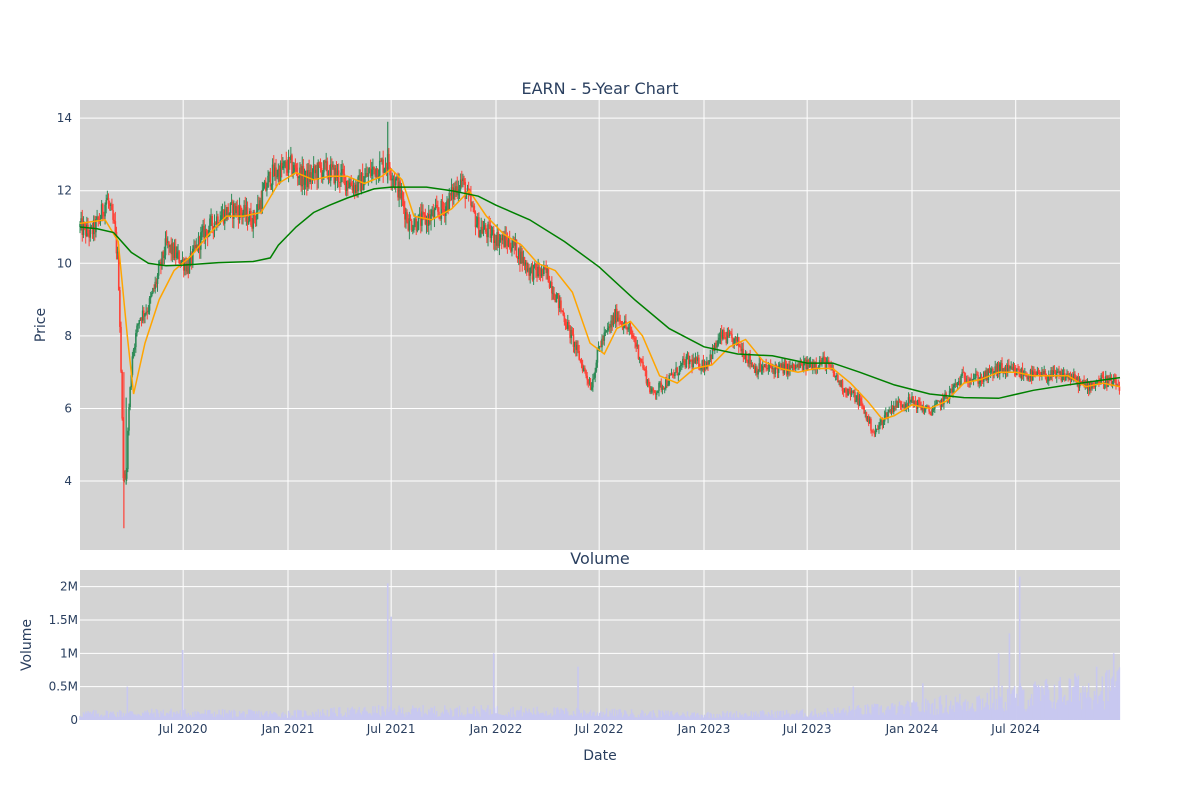 This screenshot has height=800, width=1200. What do you see at coordinates (600, 558) in the screenshot?
I see `volume-chart-title: Volume` at bounding box center [600, 558].